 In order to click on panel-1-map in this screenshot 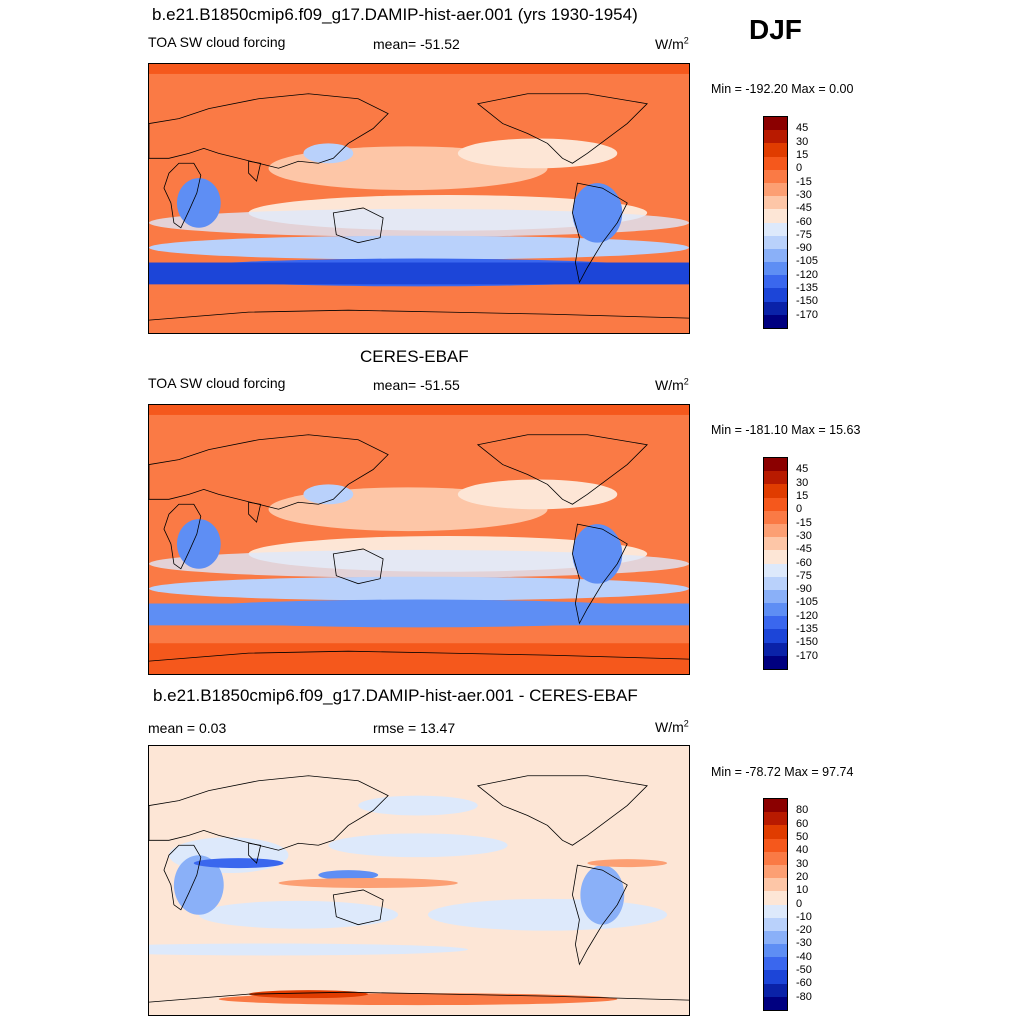, I will do `click(419, 198)`.